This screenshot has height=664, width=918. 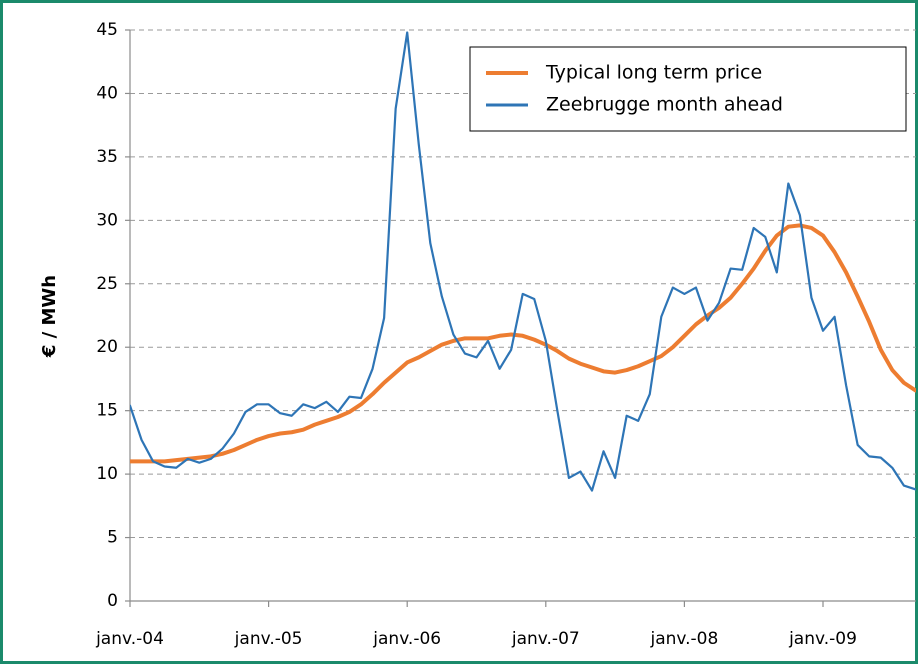 What do you see at coordinates (129, 639) in the screenshot?
I see `x-tick-label: janv.-04` at bounding box center [129, 639].